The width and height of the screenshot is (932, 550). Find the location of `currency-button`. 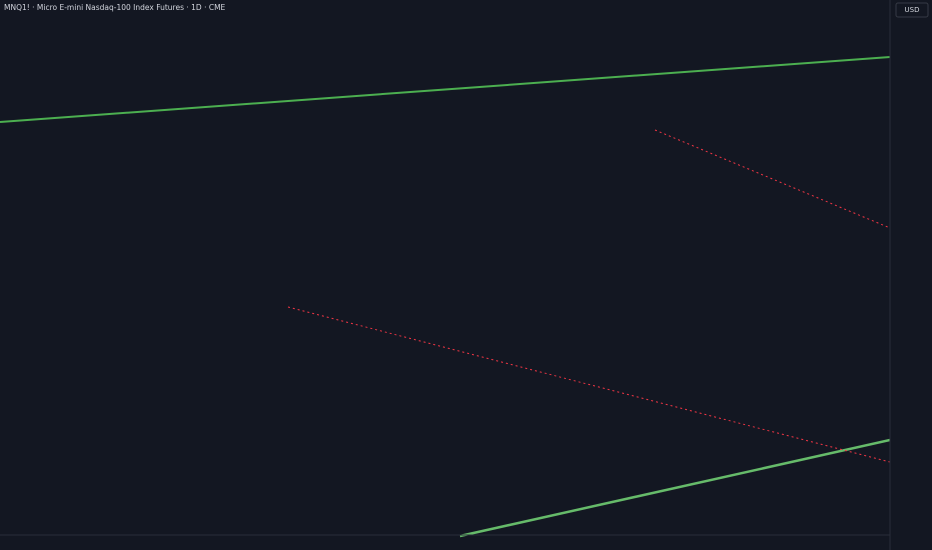

currency-button is located at coordinates (912, 10).